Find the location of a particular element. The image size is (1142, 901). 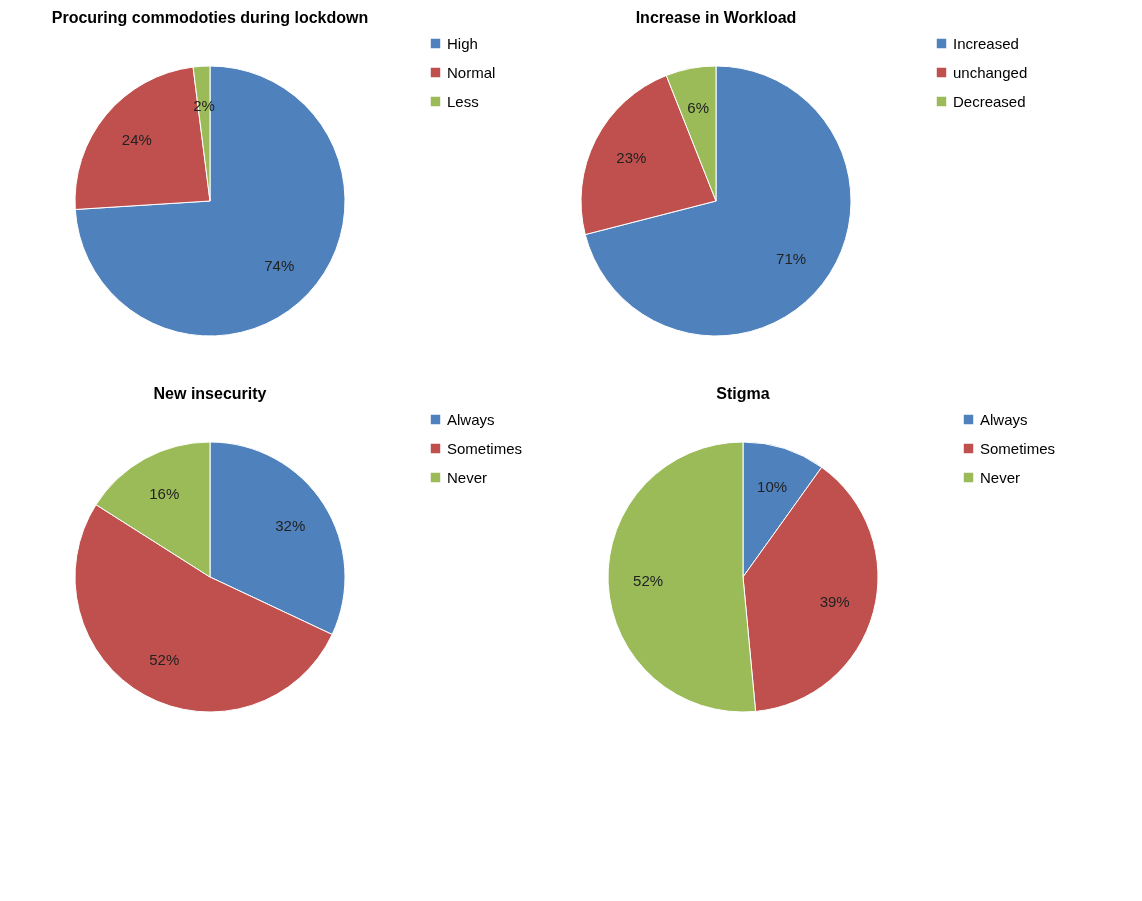

legend-label: Less is located at coordinates (463, 101).